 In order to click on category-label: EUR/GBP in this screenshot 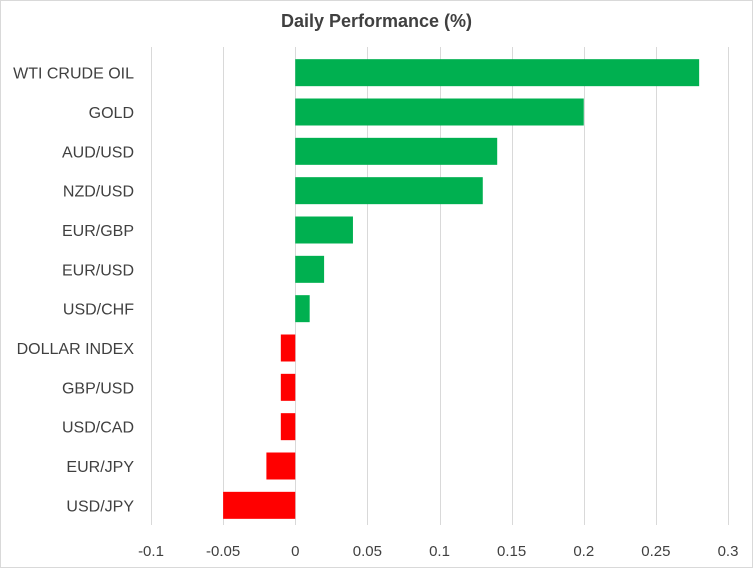, I will do `click(98, 231)`.